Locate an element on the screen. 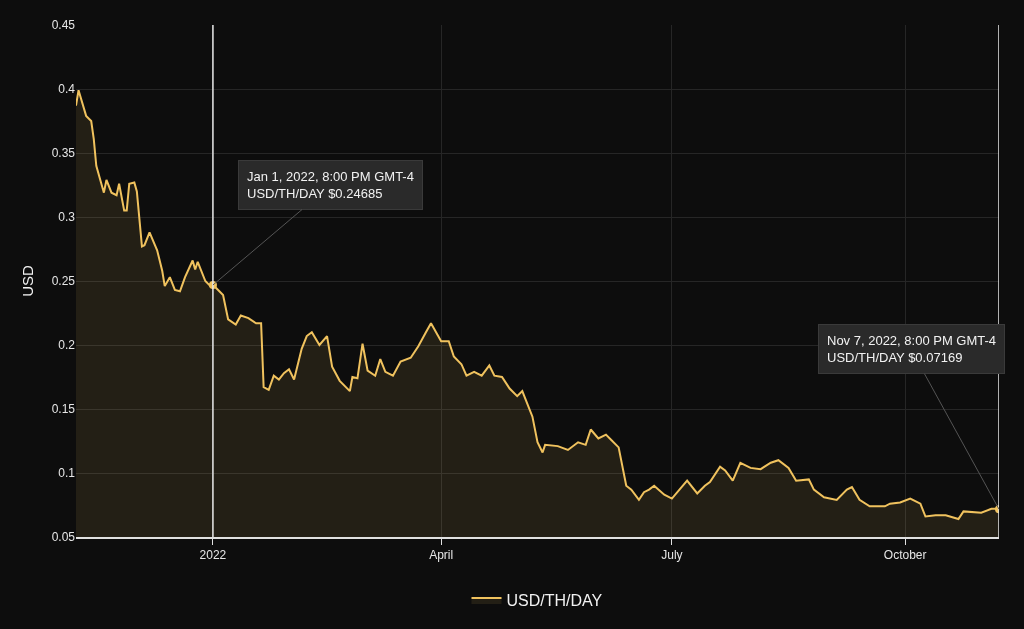  x-tick-label: October is located at coordinates (905, 555).